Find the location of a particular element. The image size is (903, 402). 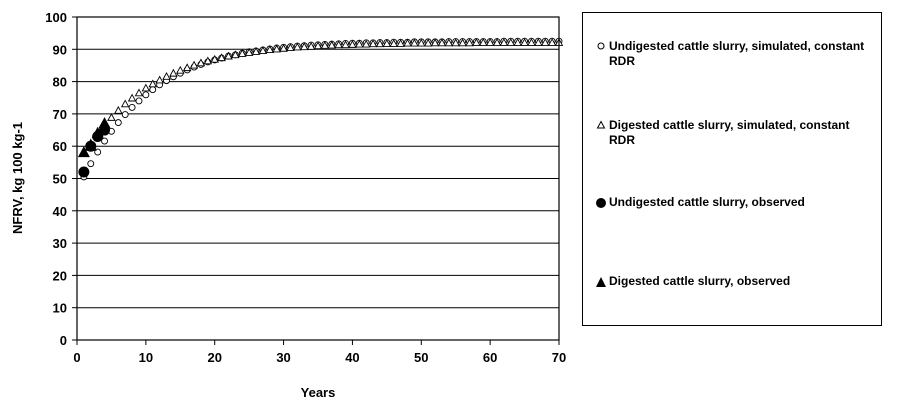

legend-item-digested-observed: Digested cattle slurry, observed is located at coordinates (733, 281).